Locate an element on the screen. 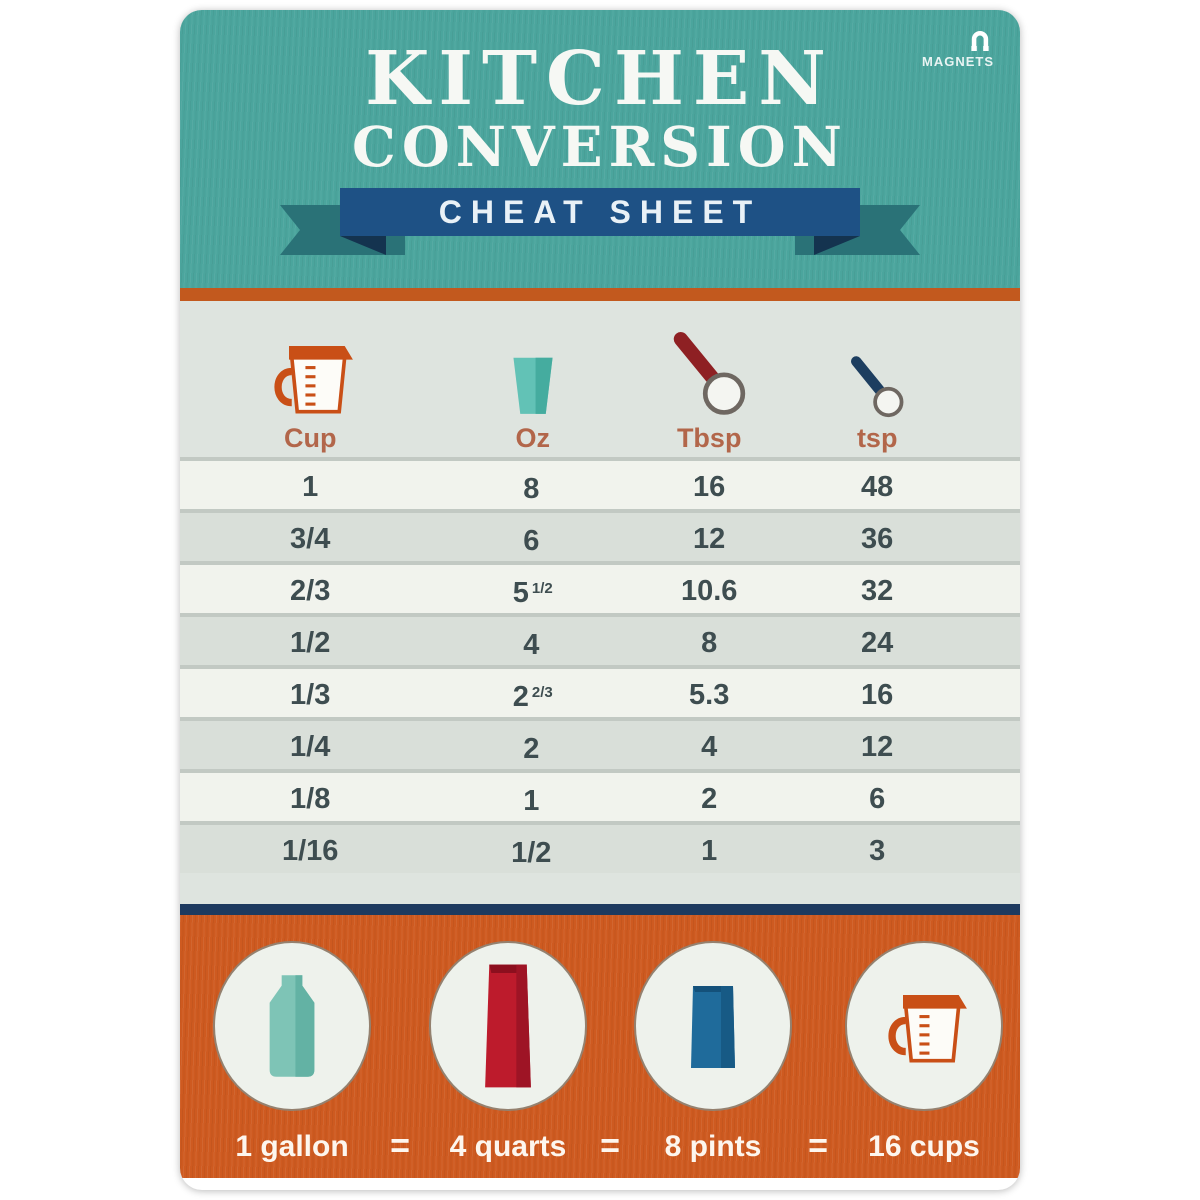 The width and height of the screenshot is (1200, 1200). cups-label: 16 cups is located at coordinates (924, 1146).